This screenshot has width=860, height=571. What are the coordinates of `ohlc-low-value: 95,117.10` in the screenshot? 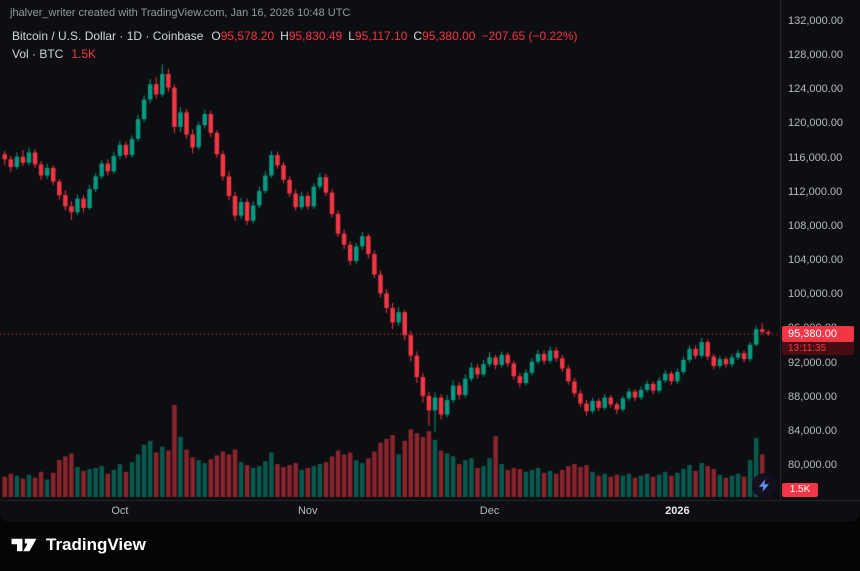 It's located at (381, 36).